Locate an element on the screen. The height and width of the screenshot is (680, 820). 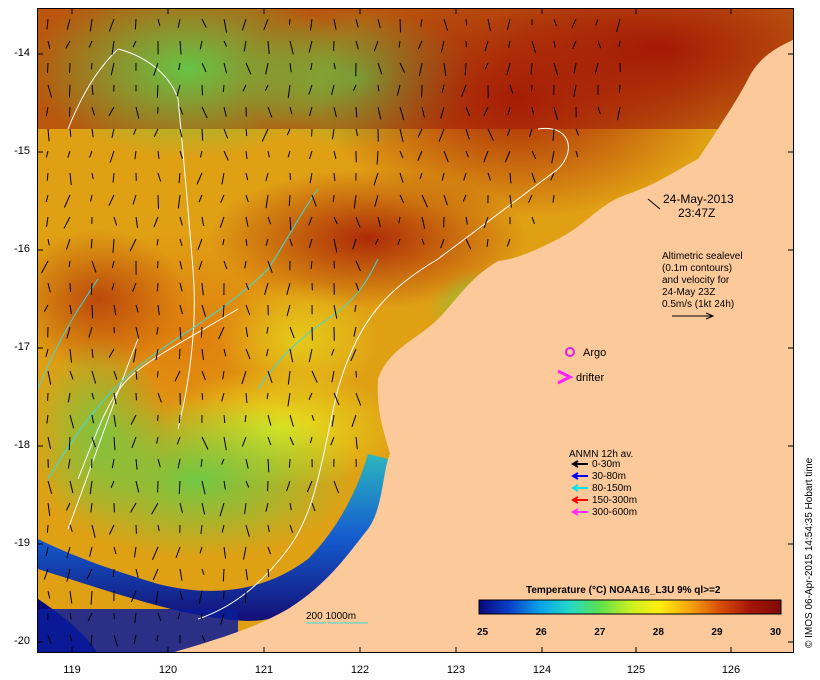
lon-tick-label: 125 is located at coordinates (636, 670).